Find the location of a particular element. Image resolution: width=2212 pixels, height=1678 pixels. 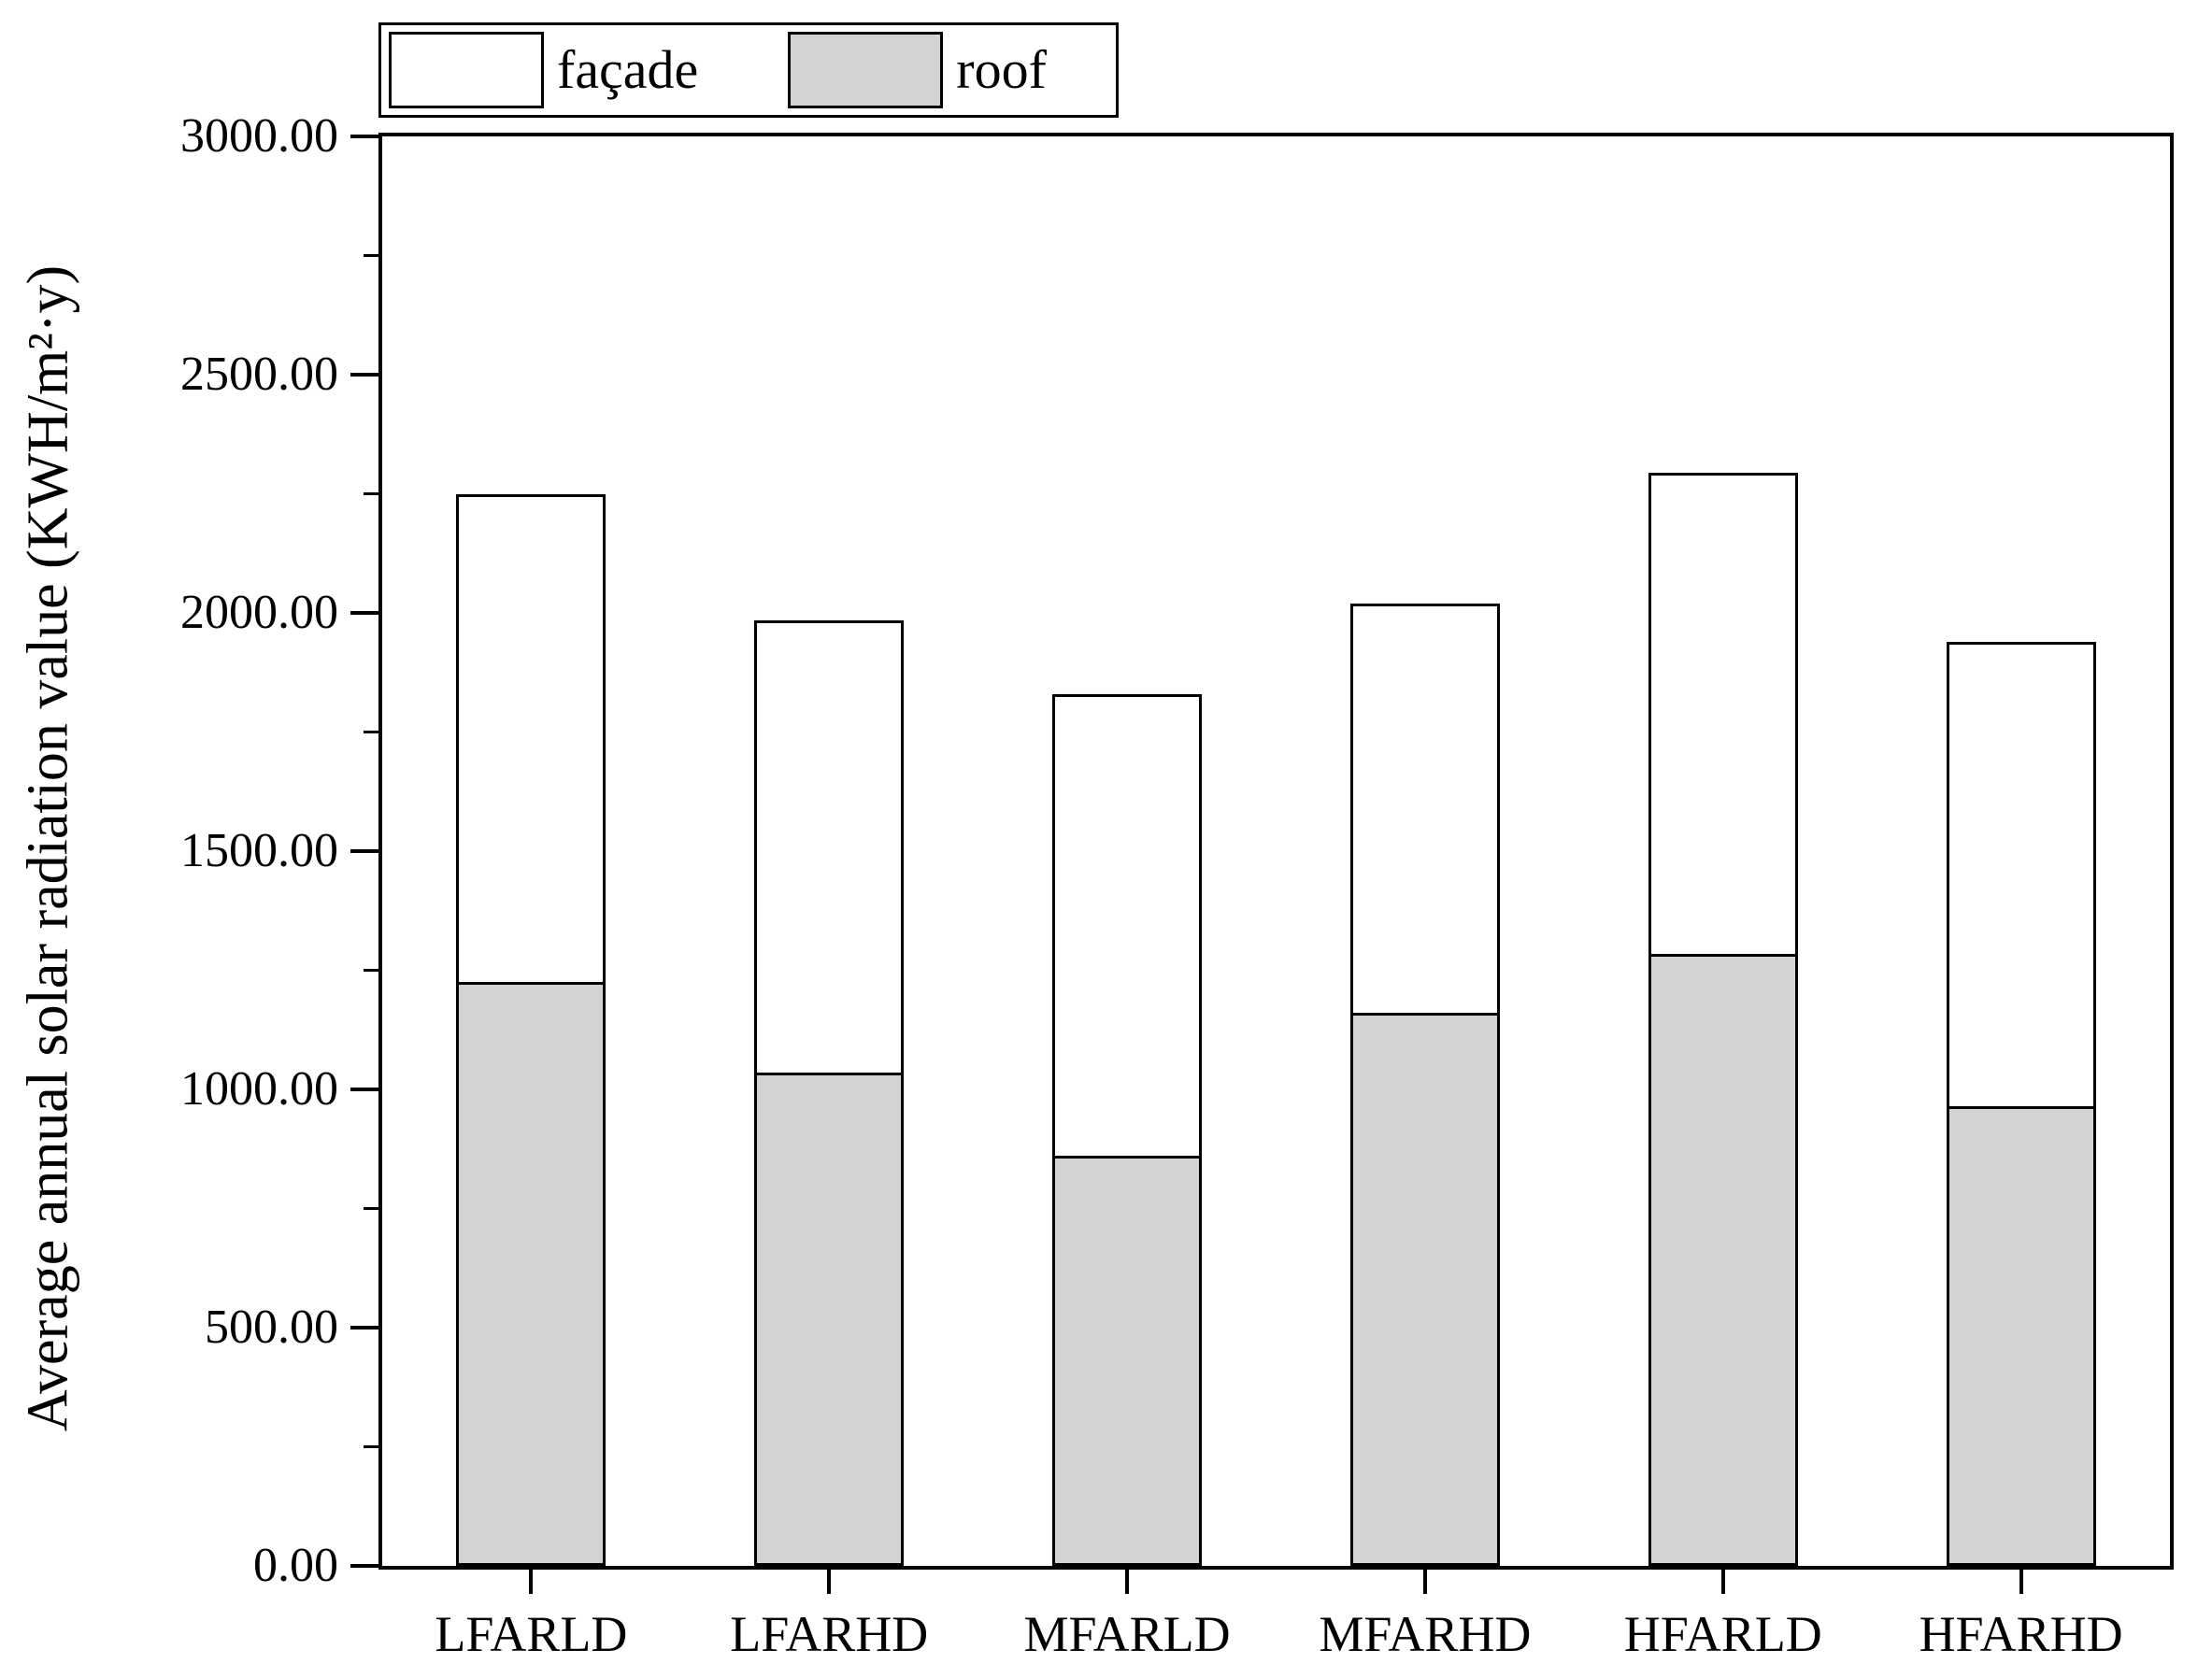

y-axis-tick-label: 1000.00 is located at coordinates (259, 1089).